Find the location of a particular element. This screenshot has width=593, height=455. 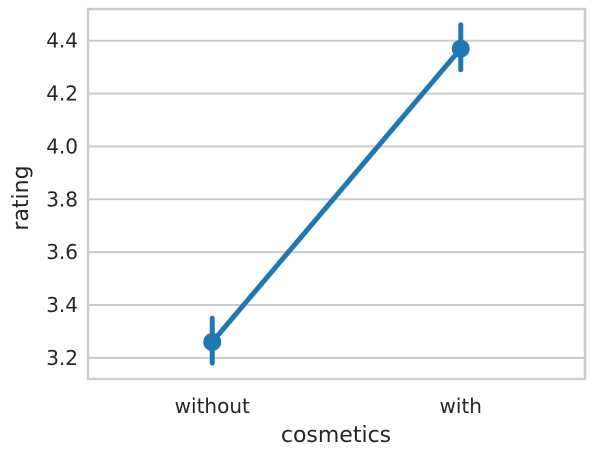

y-tick-labels: 3.2 3.4 3.6 3.8 4.0 4.2 4.4 is located at coordinates (62, 199).